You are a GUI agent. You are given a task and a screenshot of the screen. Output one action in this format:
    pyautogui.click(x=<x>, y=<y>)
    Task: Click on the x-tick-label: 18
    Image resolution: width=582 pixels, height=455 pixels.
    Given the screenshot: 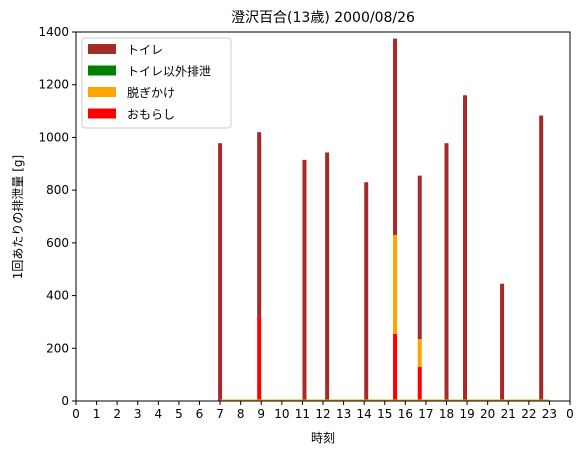 What is the action you would take?
    pyautogui.click(x=446, y=414)
    